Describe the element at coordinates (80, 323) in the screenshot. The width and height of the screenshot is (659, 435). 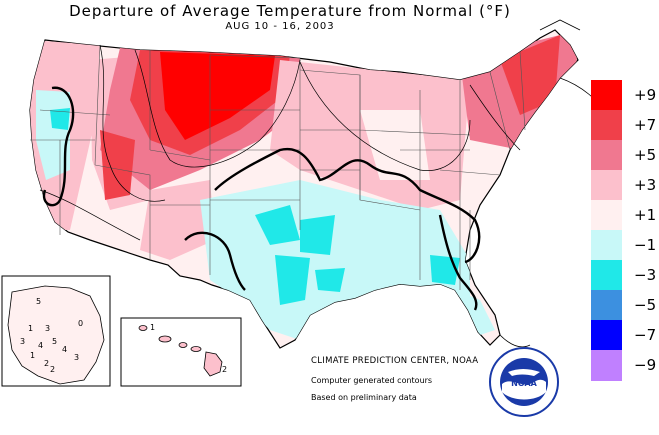
I see `svg-text: 0` at that location.